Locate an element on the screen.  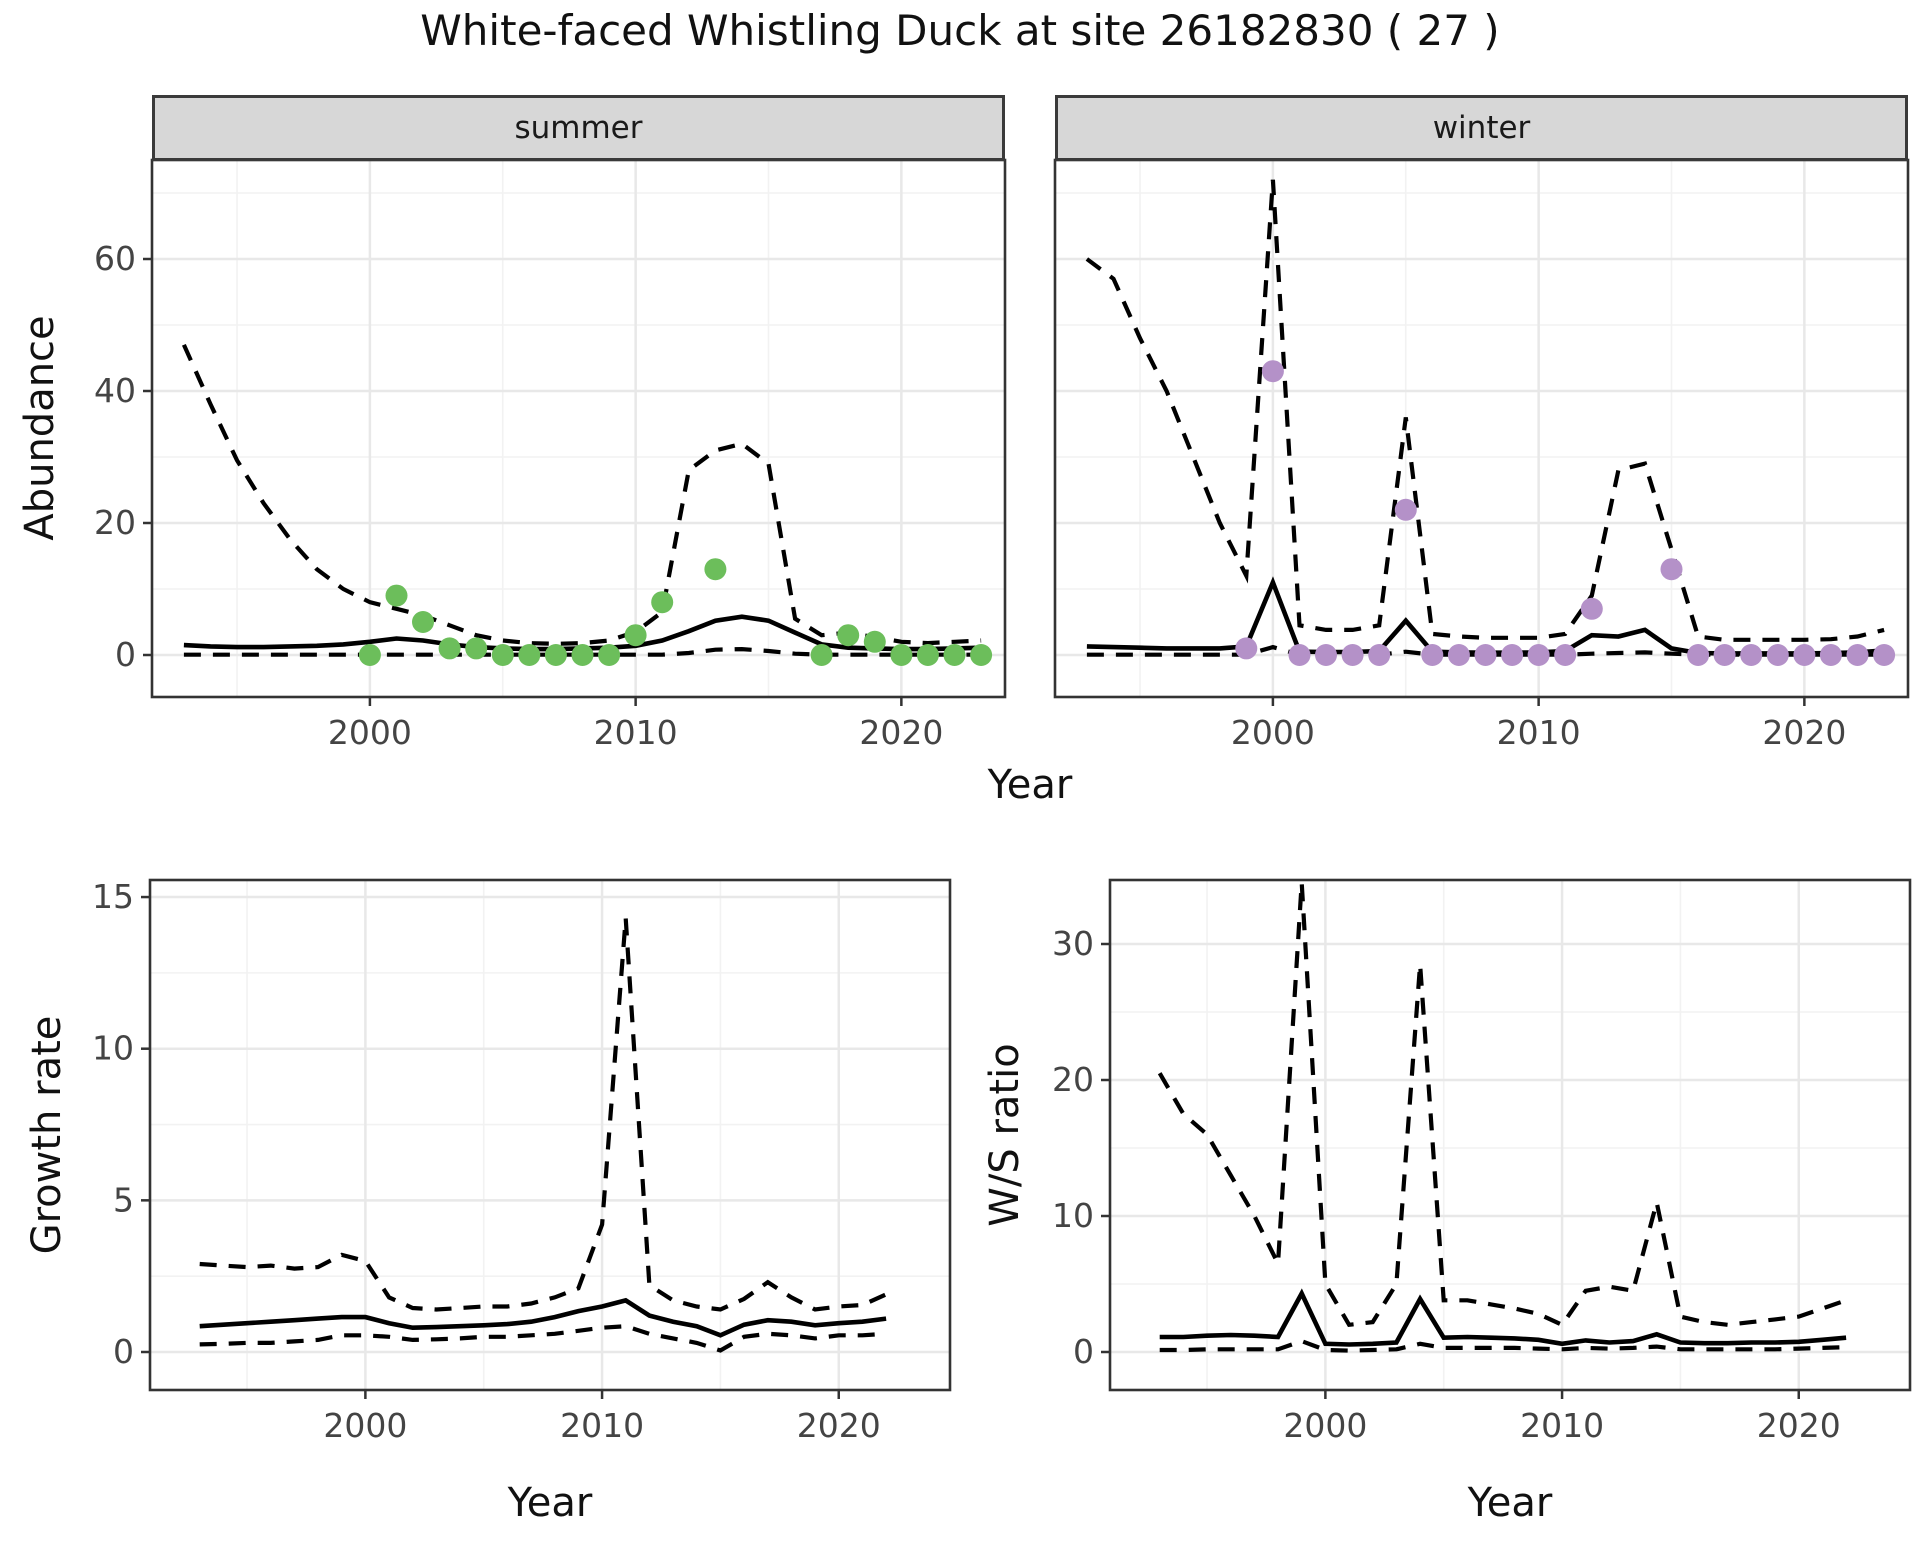
facet-strip-summer-label: summer is located at coordinates (578, 128).